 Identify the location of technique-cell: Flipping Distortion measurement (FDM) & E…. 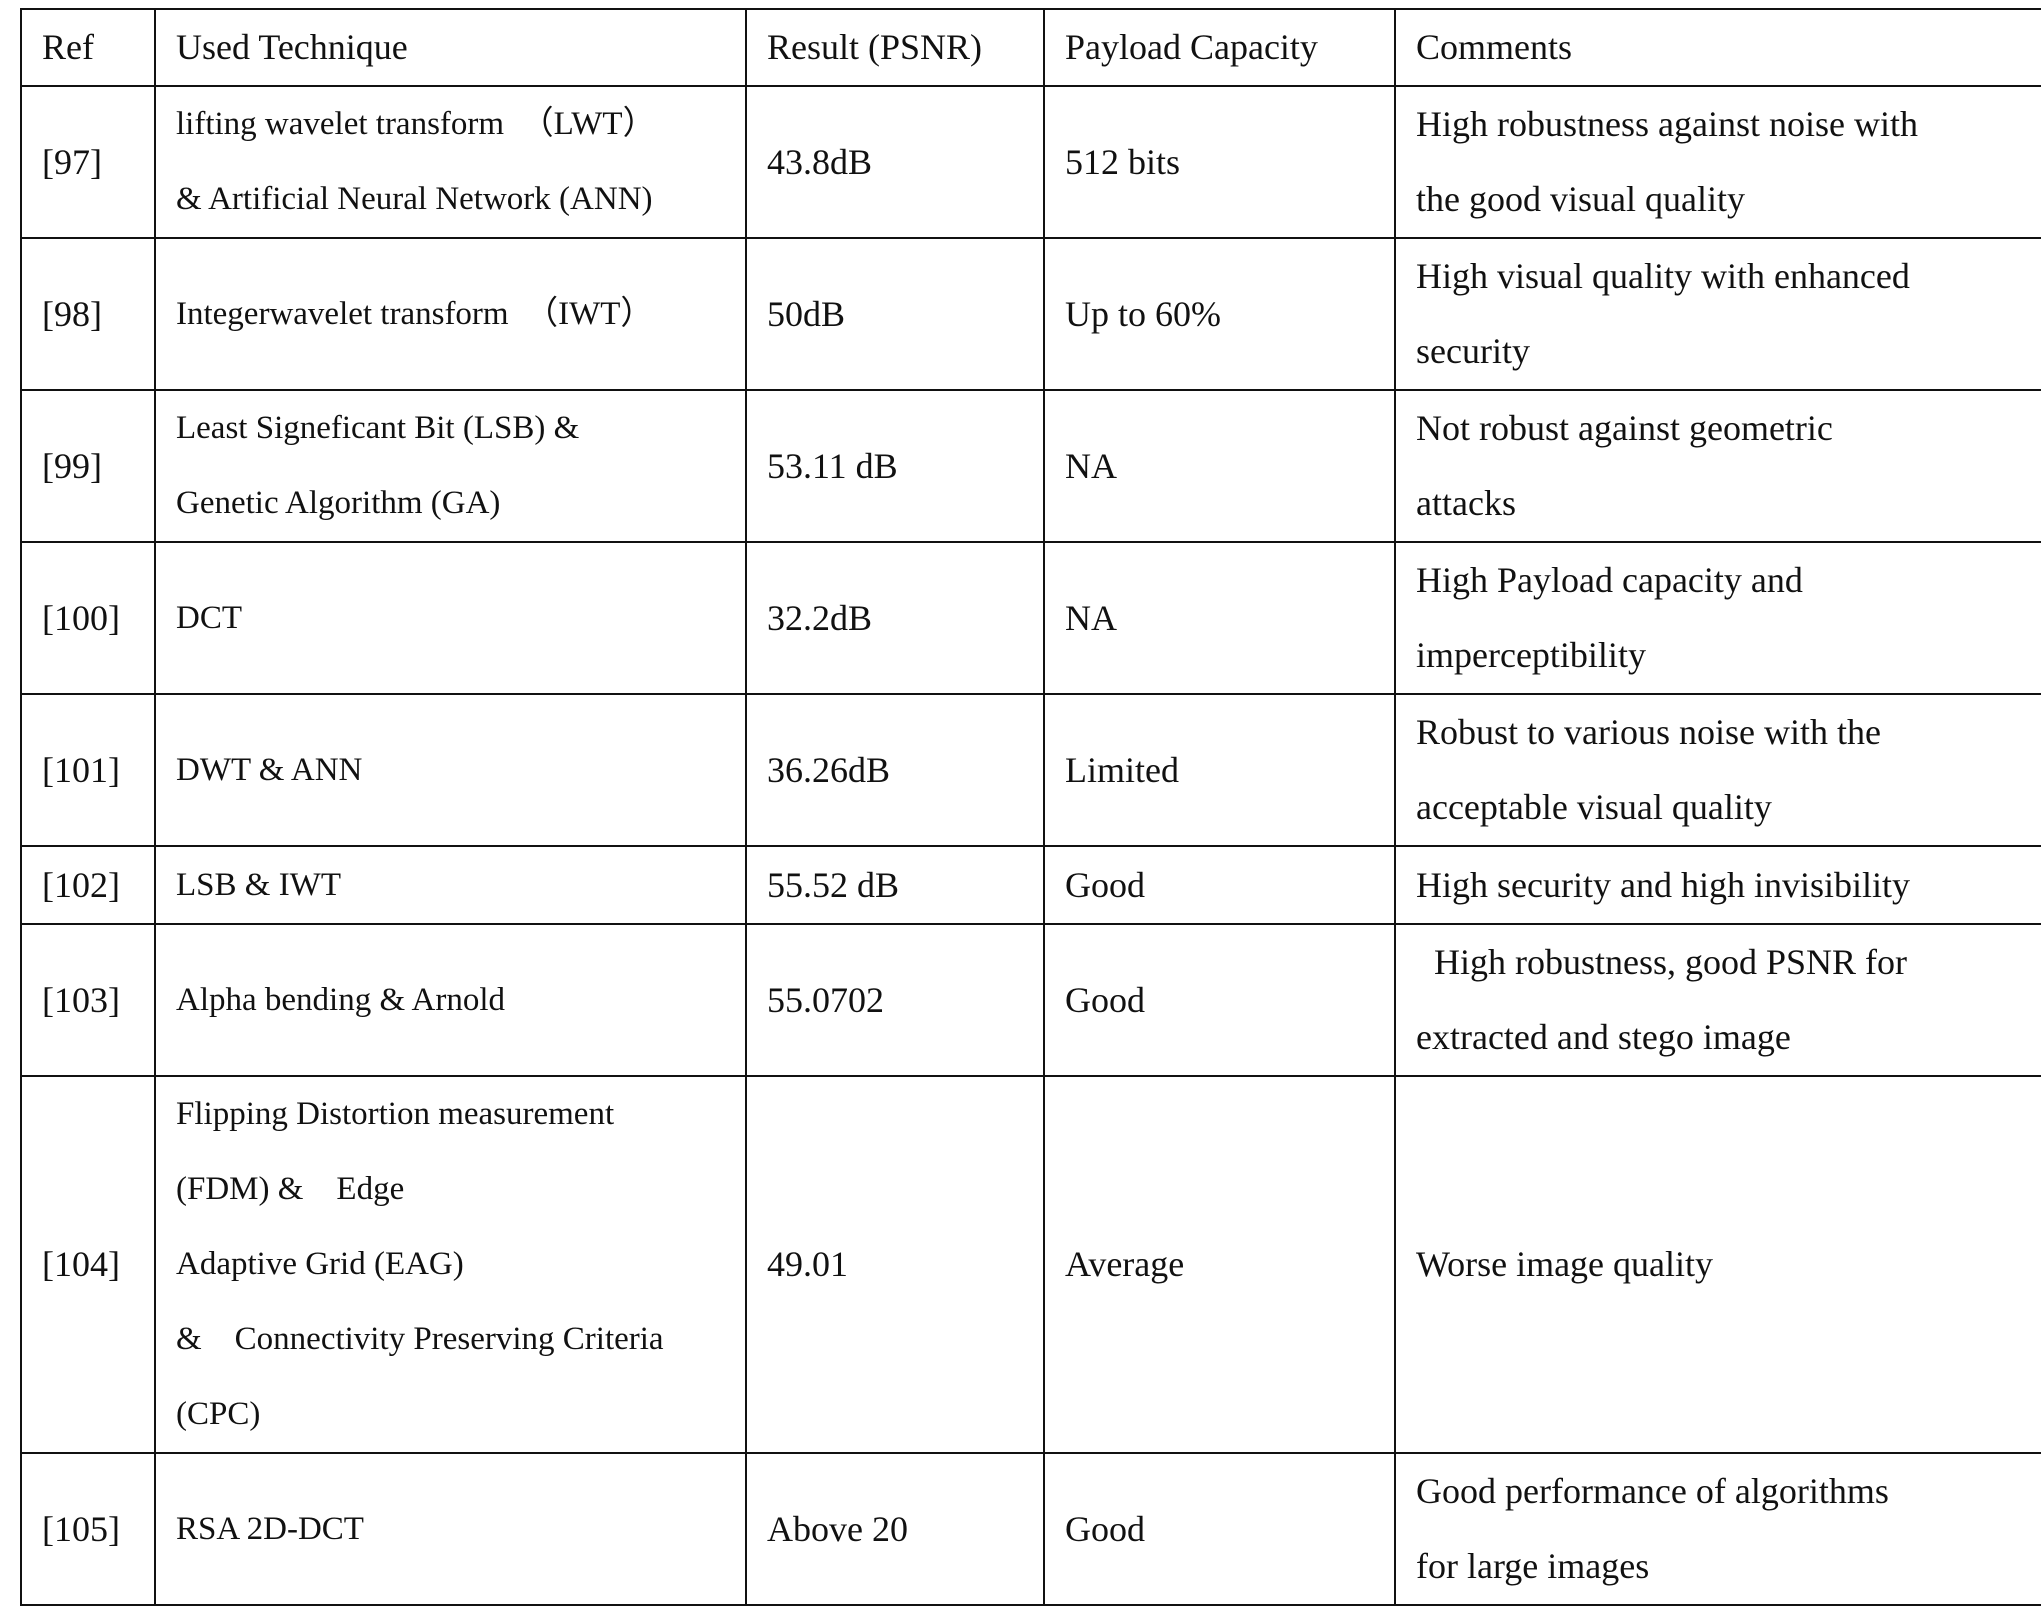
(450, 1264).